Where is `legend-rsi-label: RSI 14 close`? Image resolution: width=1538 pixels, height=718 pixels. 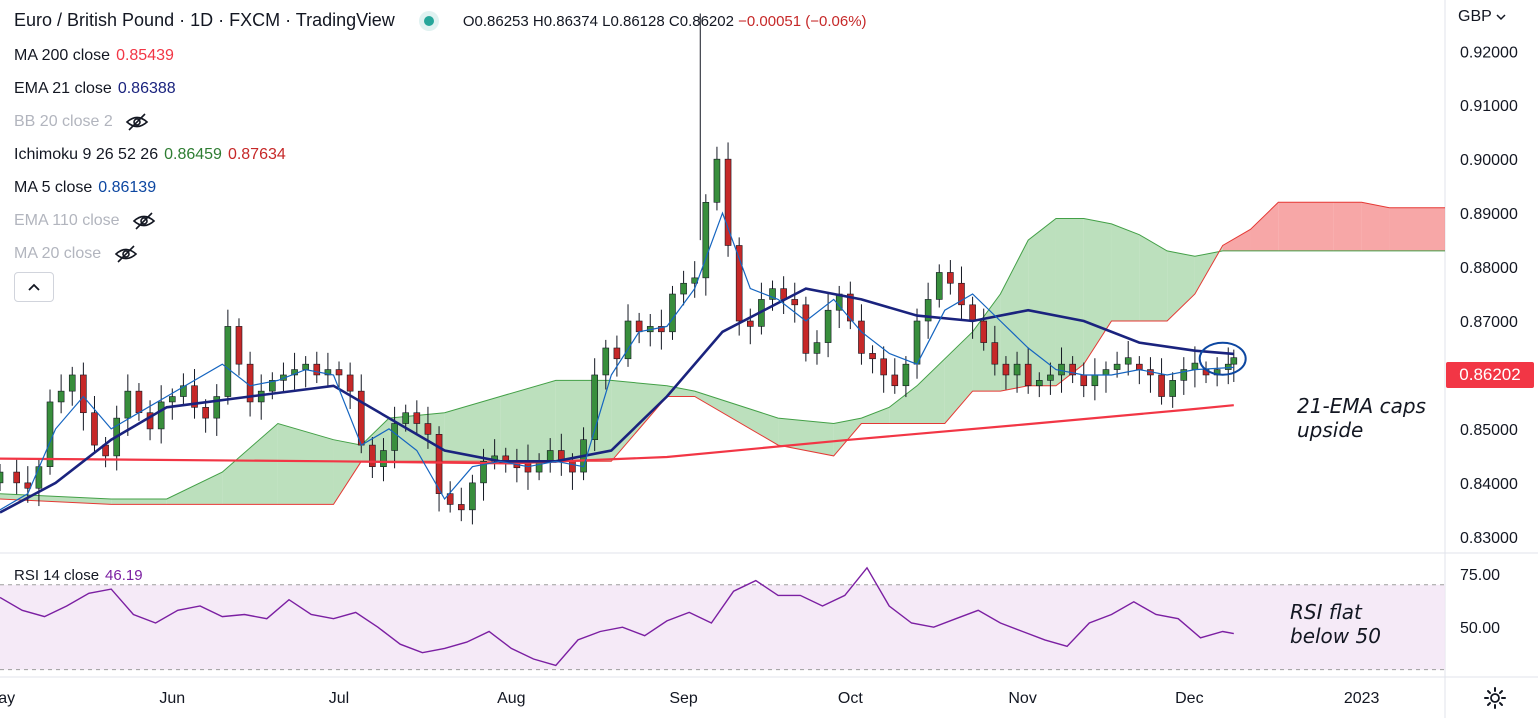 legend-rsi-label: RSI 14 close is located at coordinates (57, 575).